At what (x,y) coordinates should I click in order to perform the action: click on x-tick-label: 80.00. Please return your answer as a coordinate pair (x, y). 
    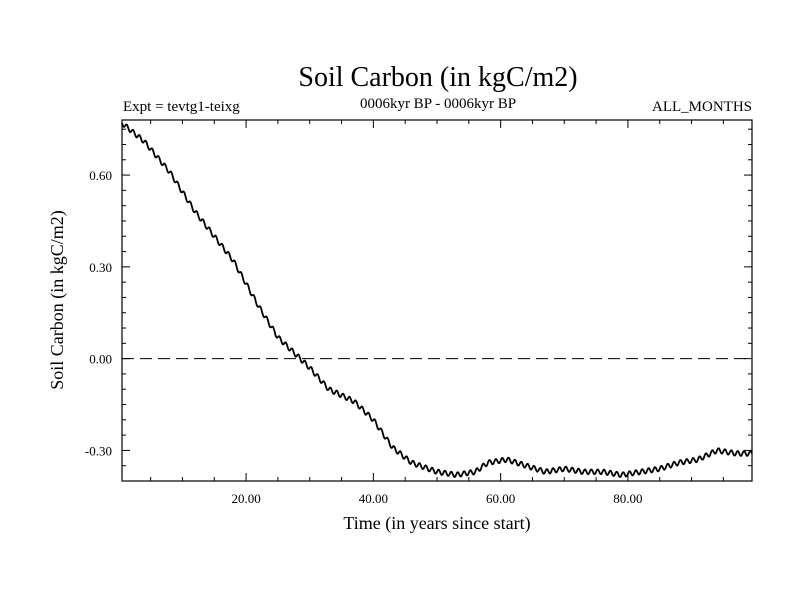
    Looking at the image, I should click on (627, 498).